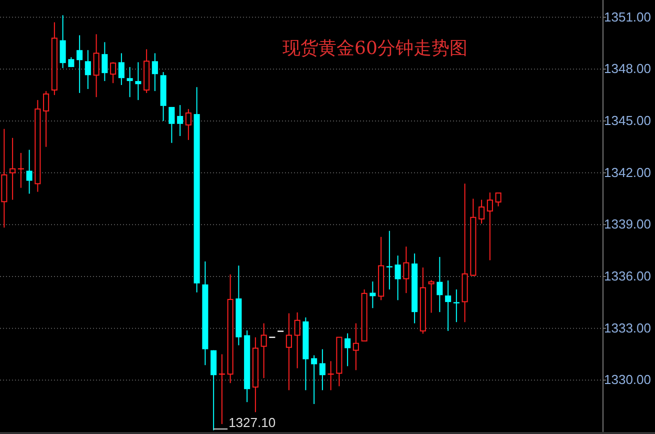 The width and height of the screenshot is (655, 434). I want to click on y-tick-label: 1339.00, so click(627, 224).